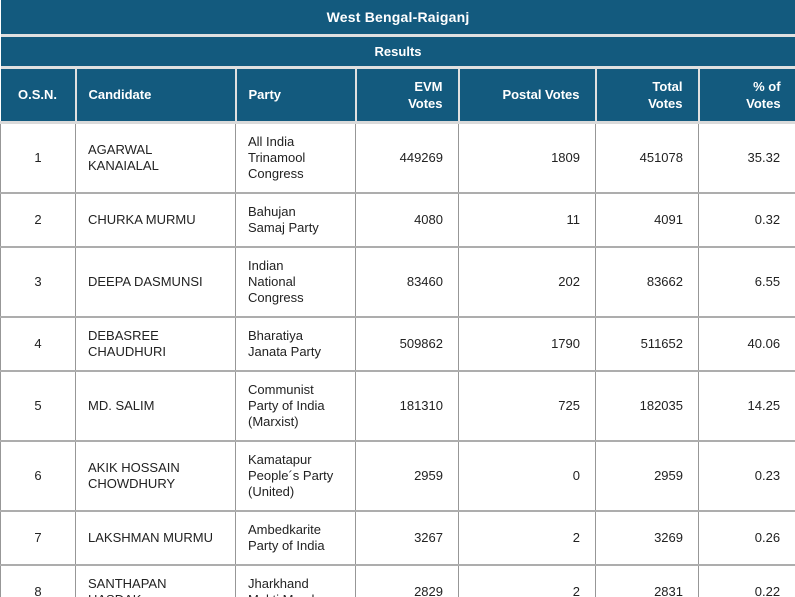 This screenshot has height=597, width=795. Describe the element at coordinates (647, 406) in the screenshot. I see `total-votes-cell: 182035` at that location.